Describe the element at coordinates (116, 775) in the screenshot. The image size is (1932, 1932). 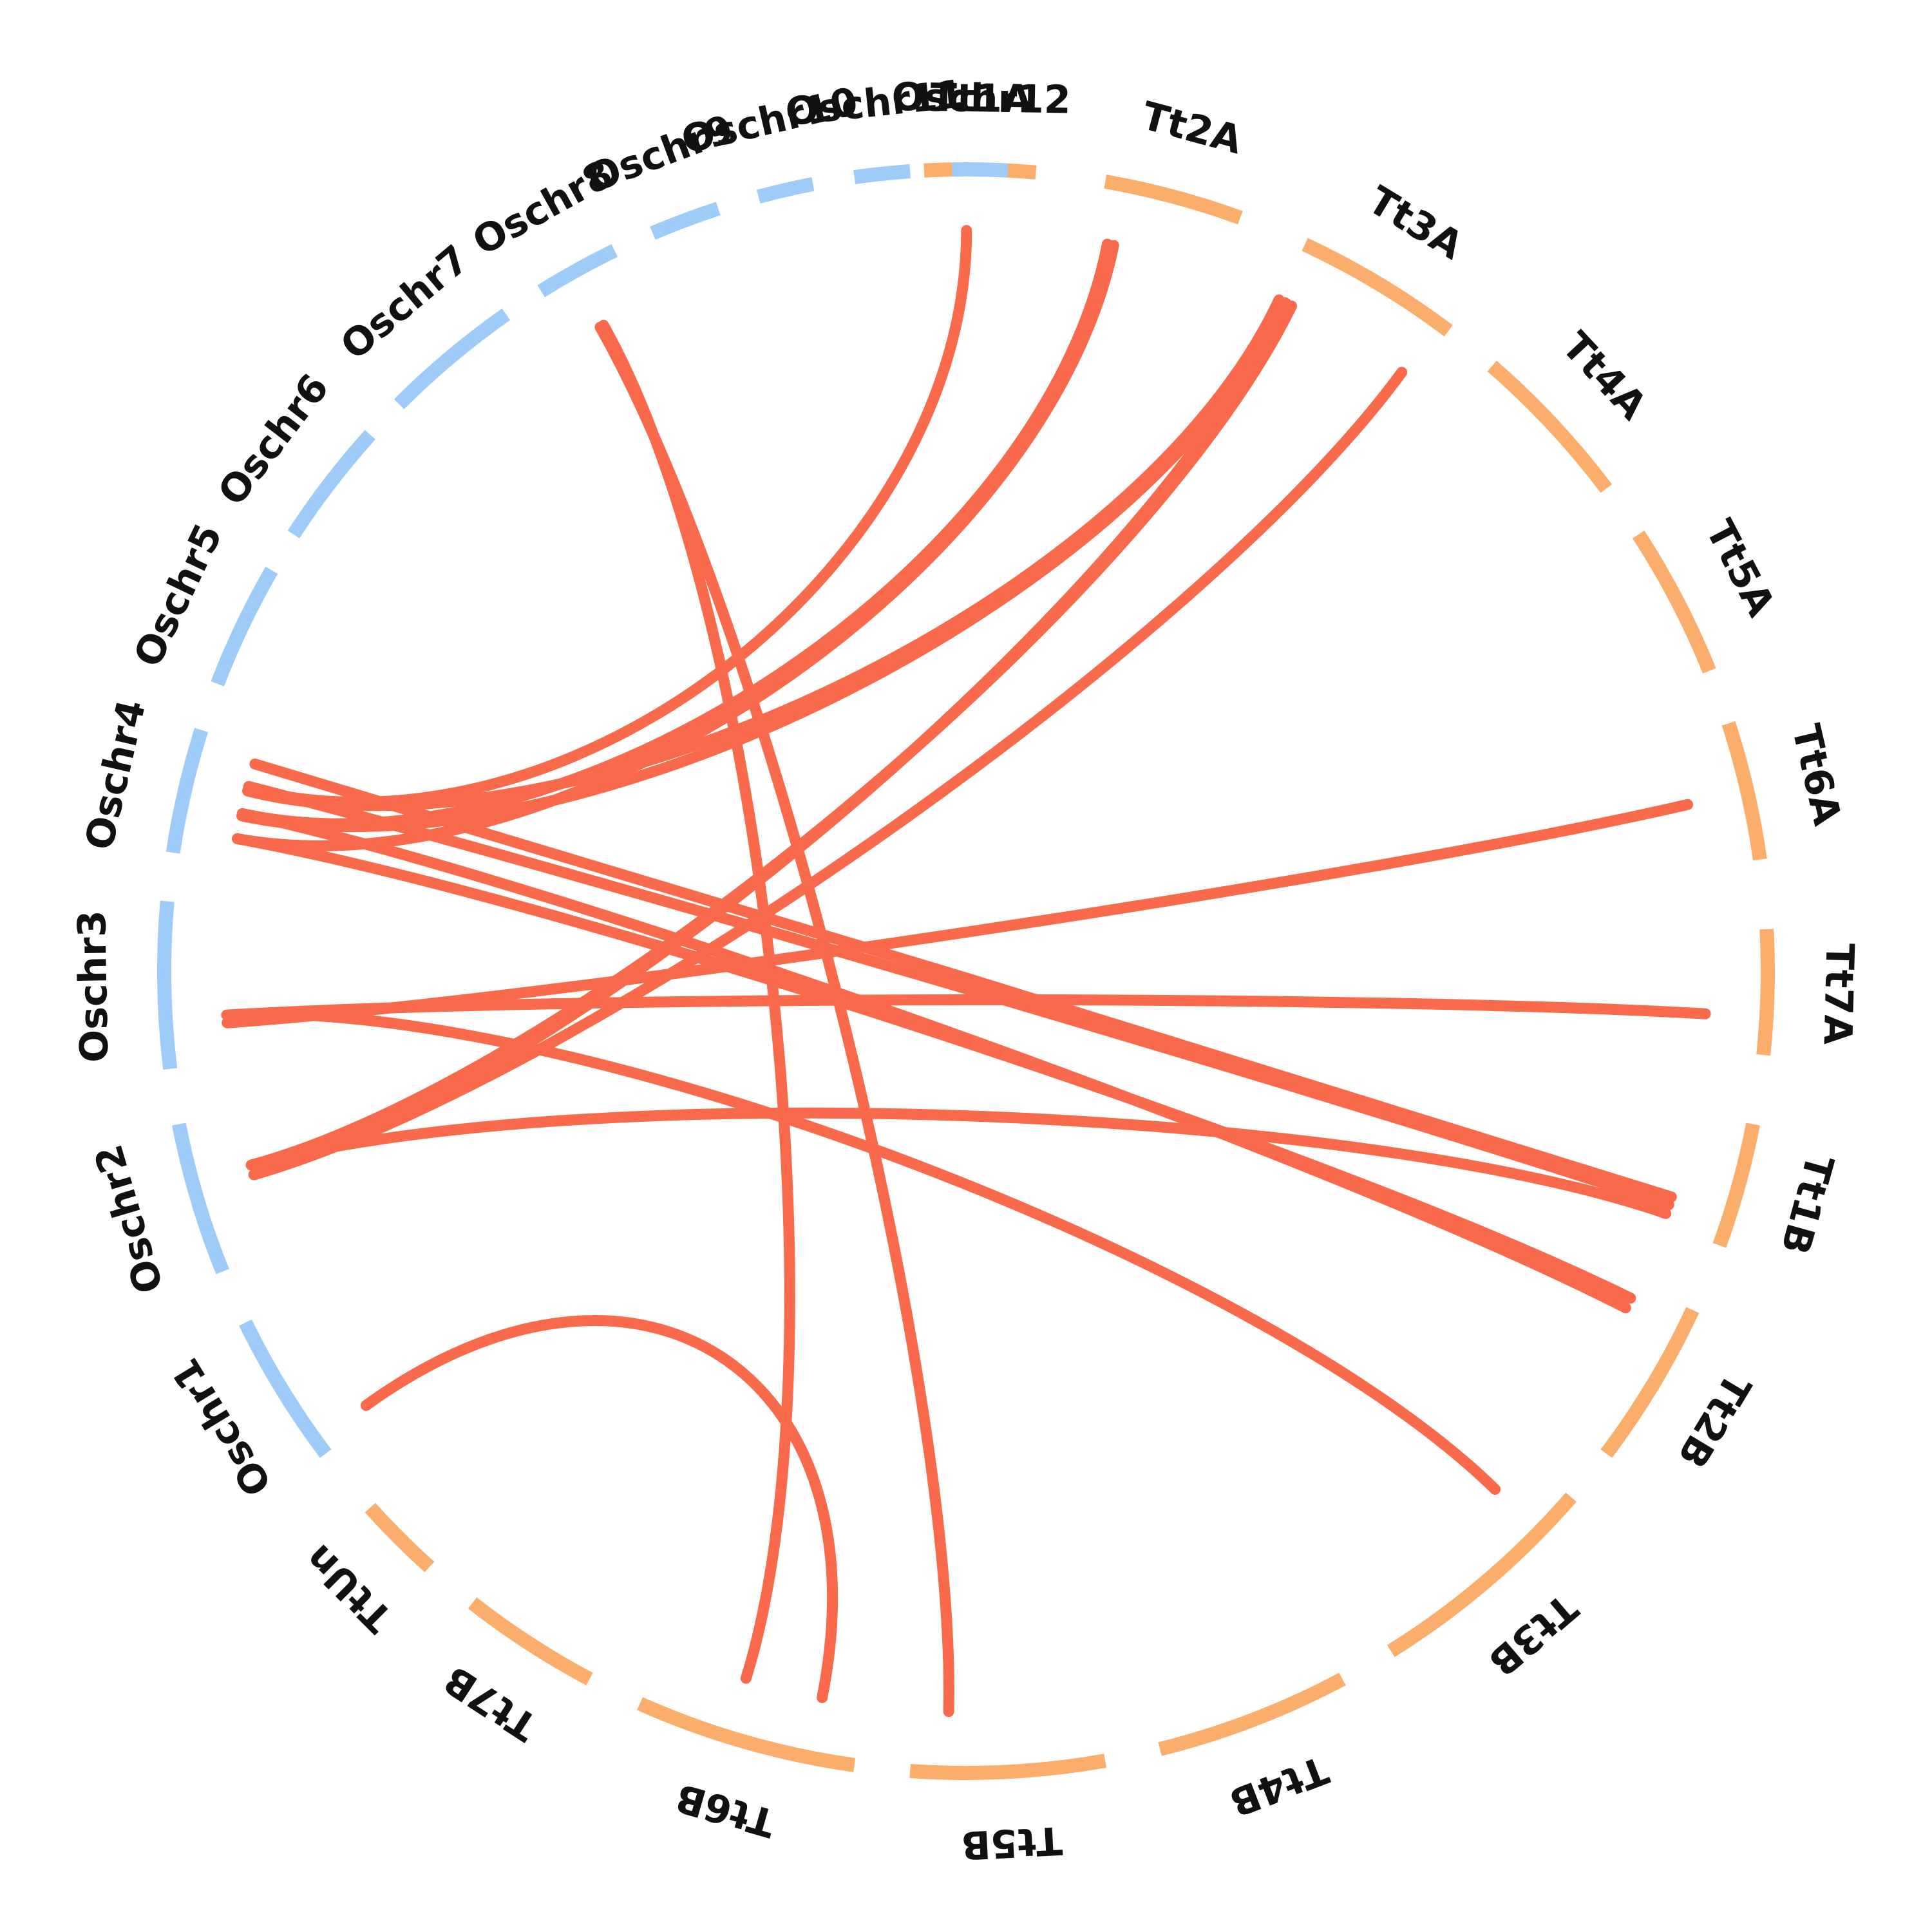
I see `chromosome-label-oschr4: Oschr4` at that location.